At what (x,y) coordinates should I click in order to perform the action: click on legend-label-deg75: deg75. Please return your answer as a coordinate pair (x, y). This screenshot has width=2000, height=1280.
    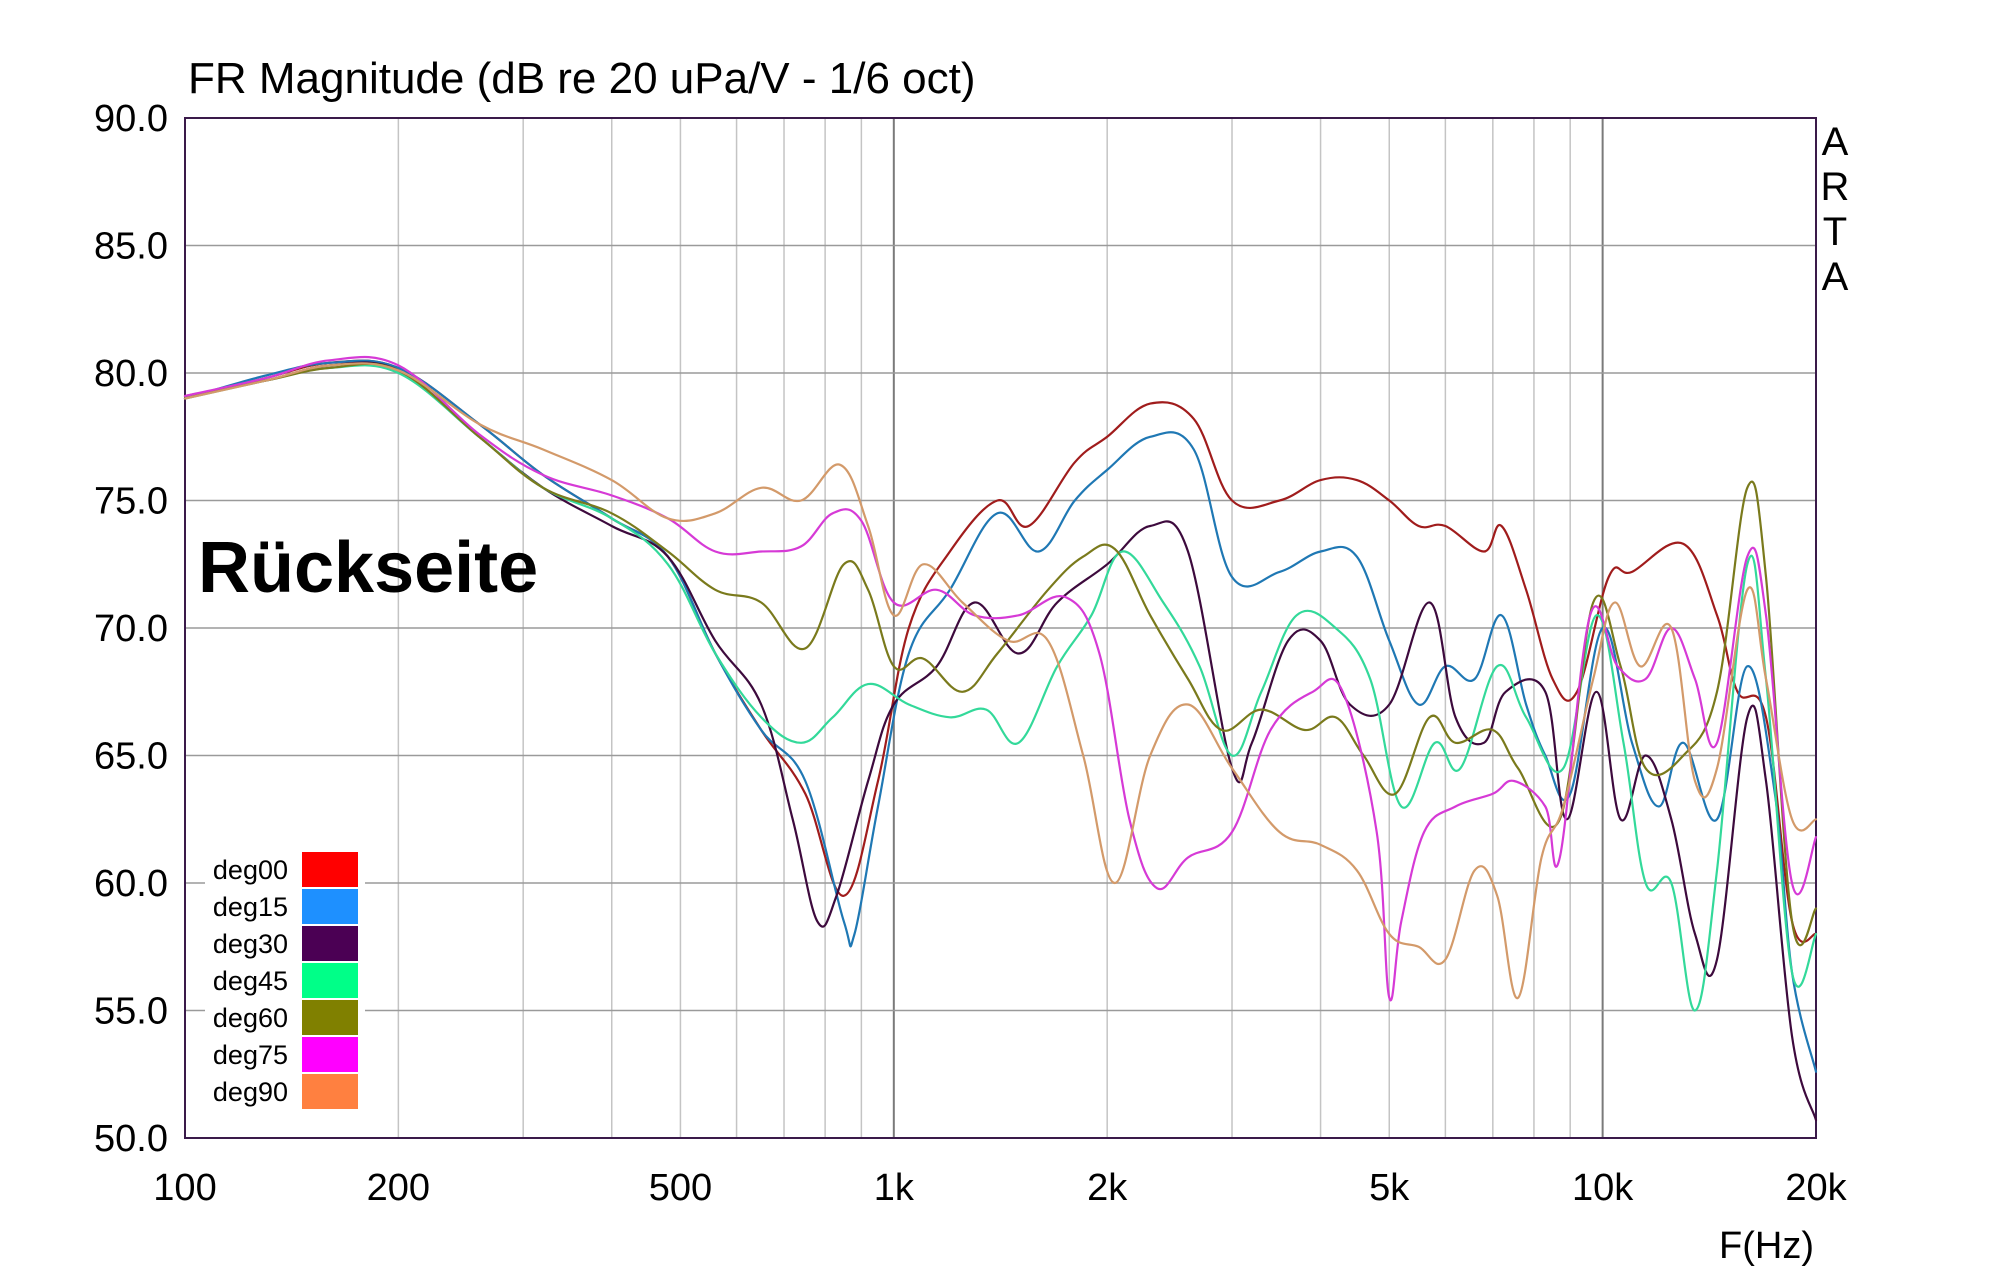
    Looking at the image, I should click on (250, 1055).